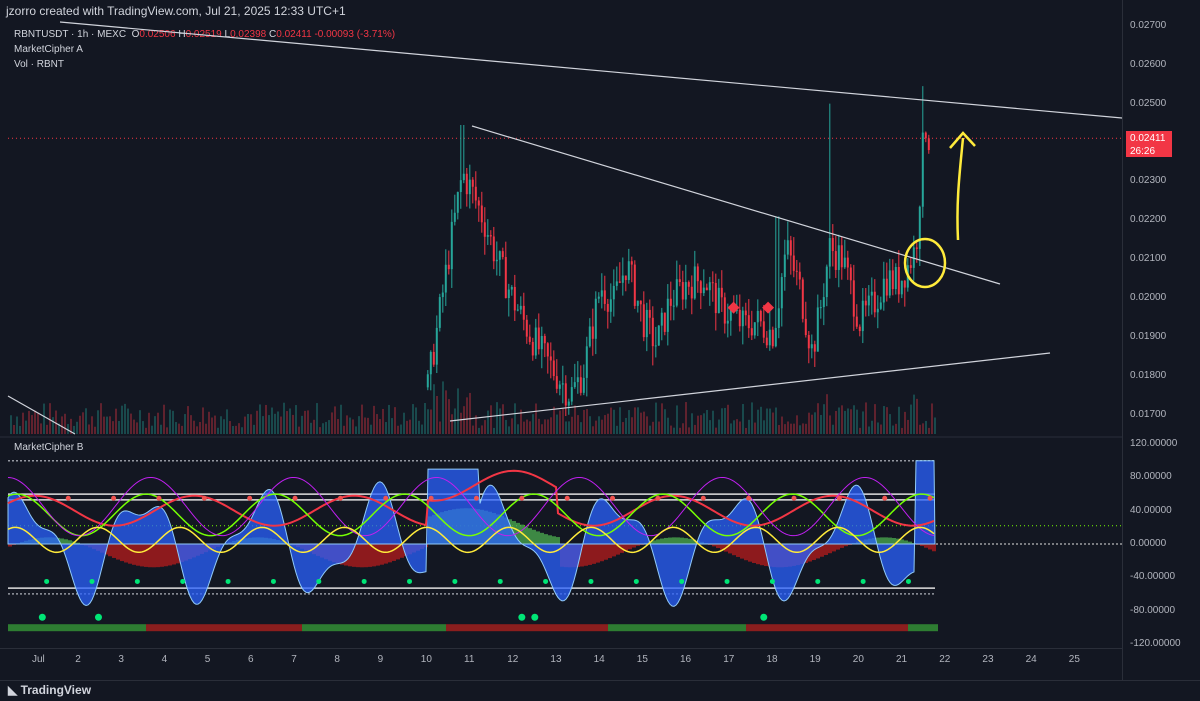 The image size is (1200, 701). What do you see at coordinates (1161, 340) in the screenshot?
I see `price-axis` at bounding box center [1161, 340].